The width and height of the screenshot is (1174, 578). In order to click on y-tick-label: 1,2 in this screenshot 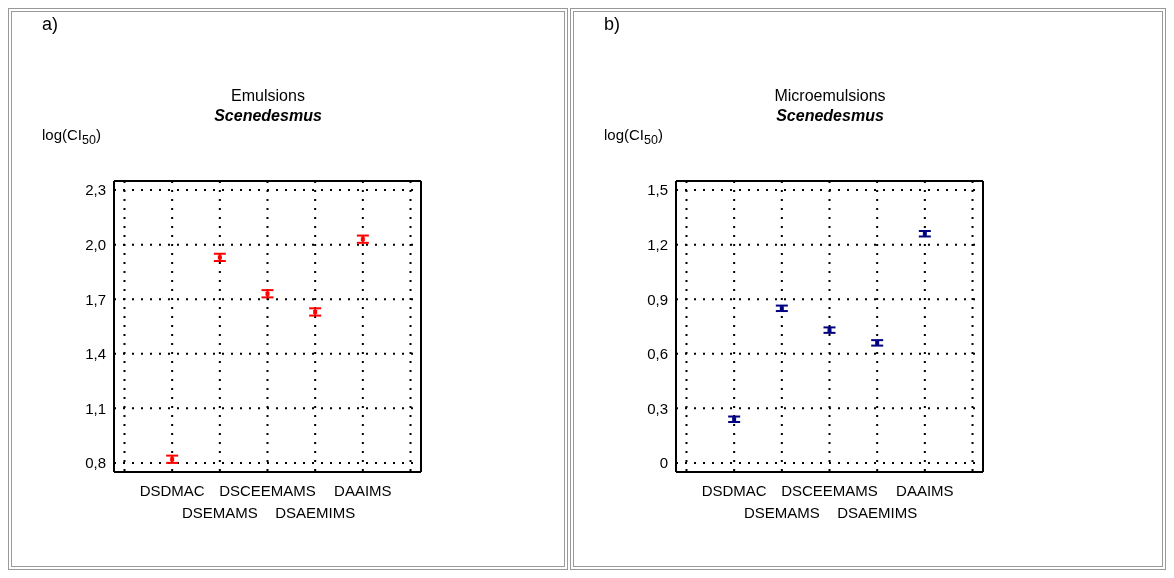, I will do `click(657, 244)`.